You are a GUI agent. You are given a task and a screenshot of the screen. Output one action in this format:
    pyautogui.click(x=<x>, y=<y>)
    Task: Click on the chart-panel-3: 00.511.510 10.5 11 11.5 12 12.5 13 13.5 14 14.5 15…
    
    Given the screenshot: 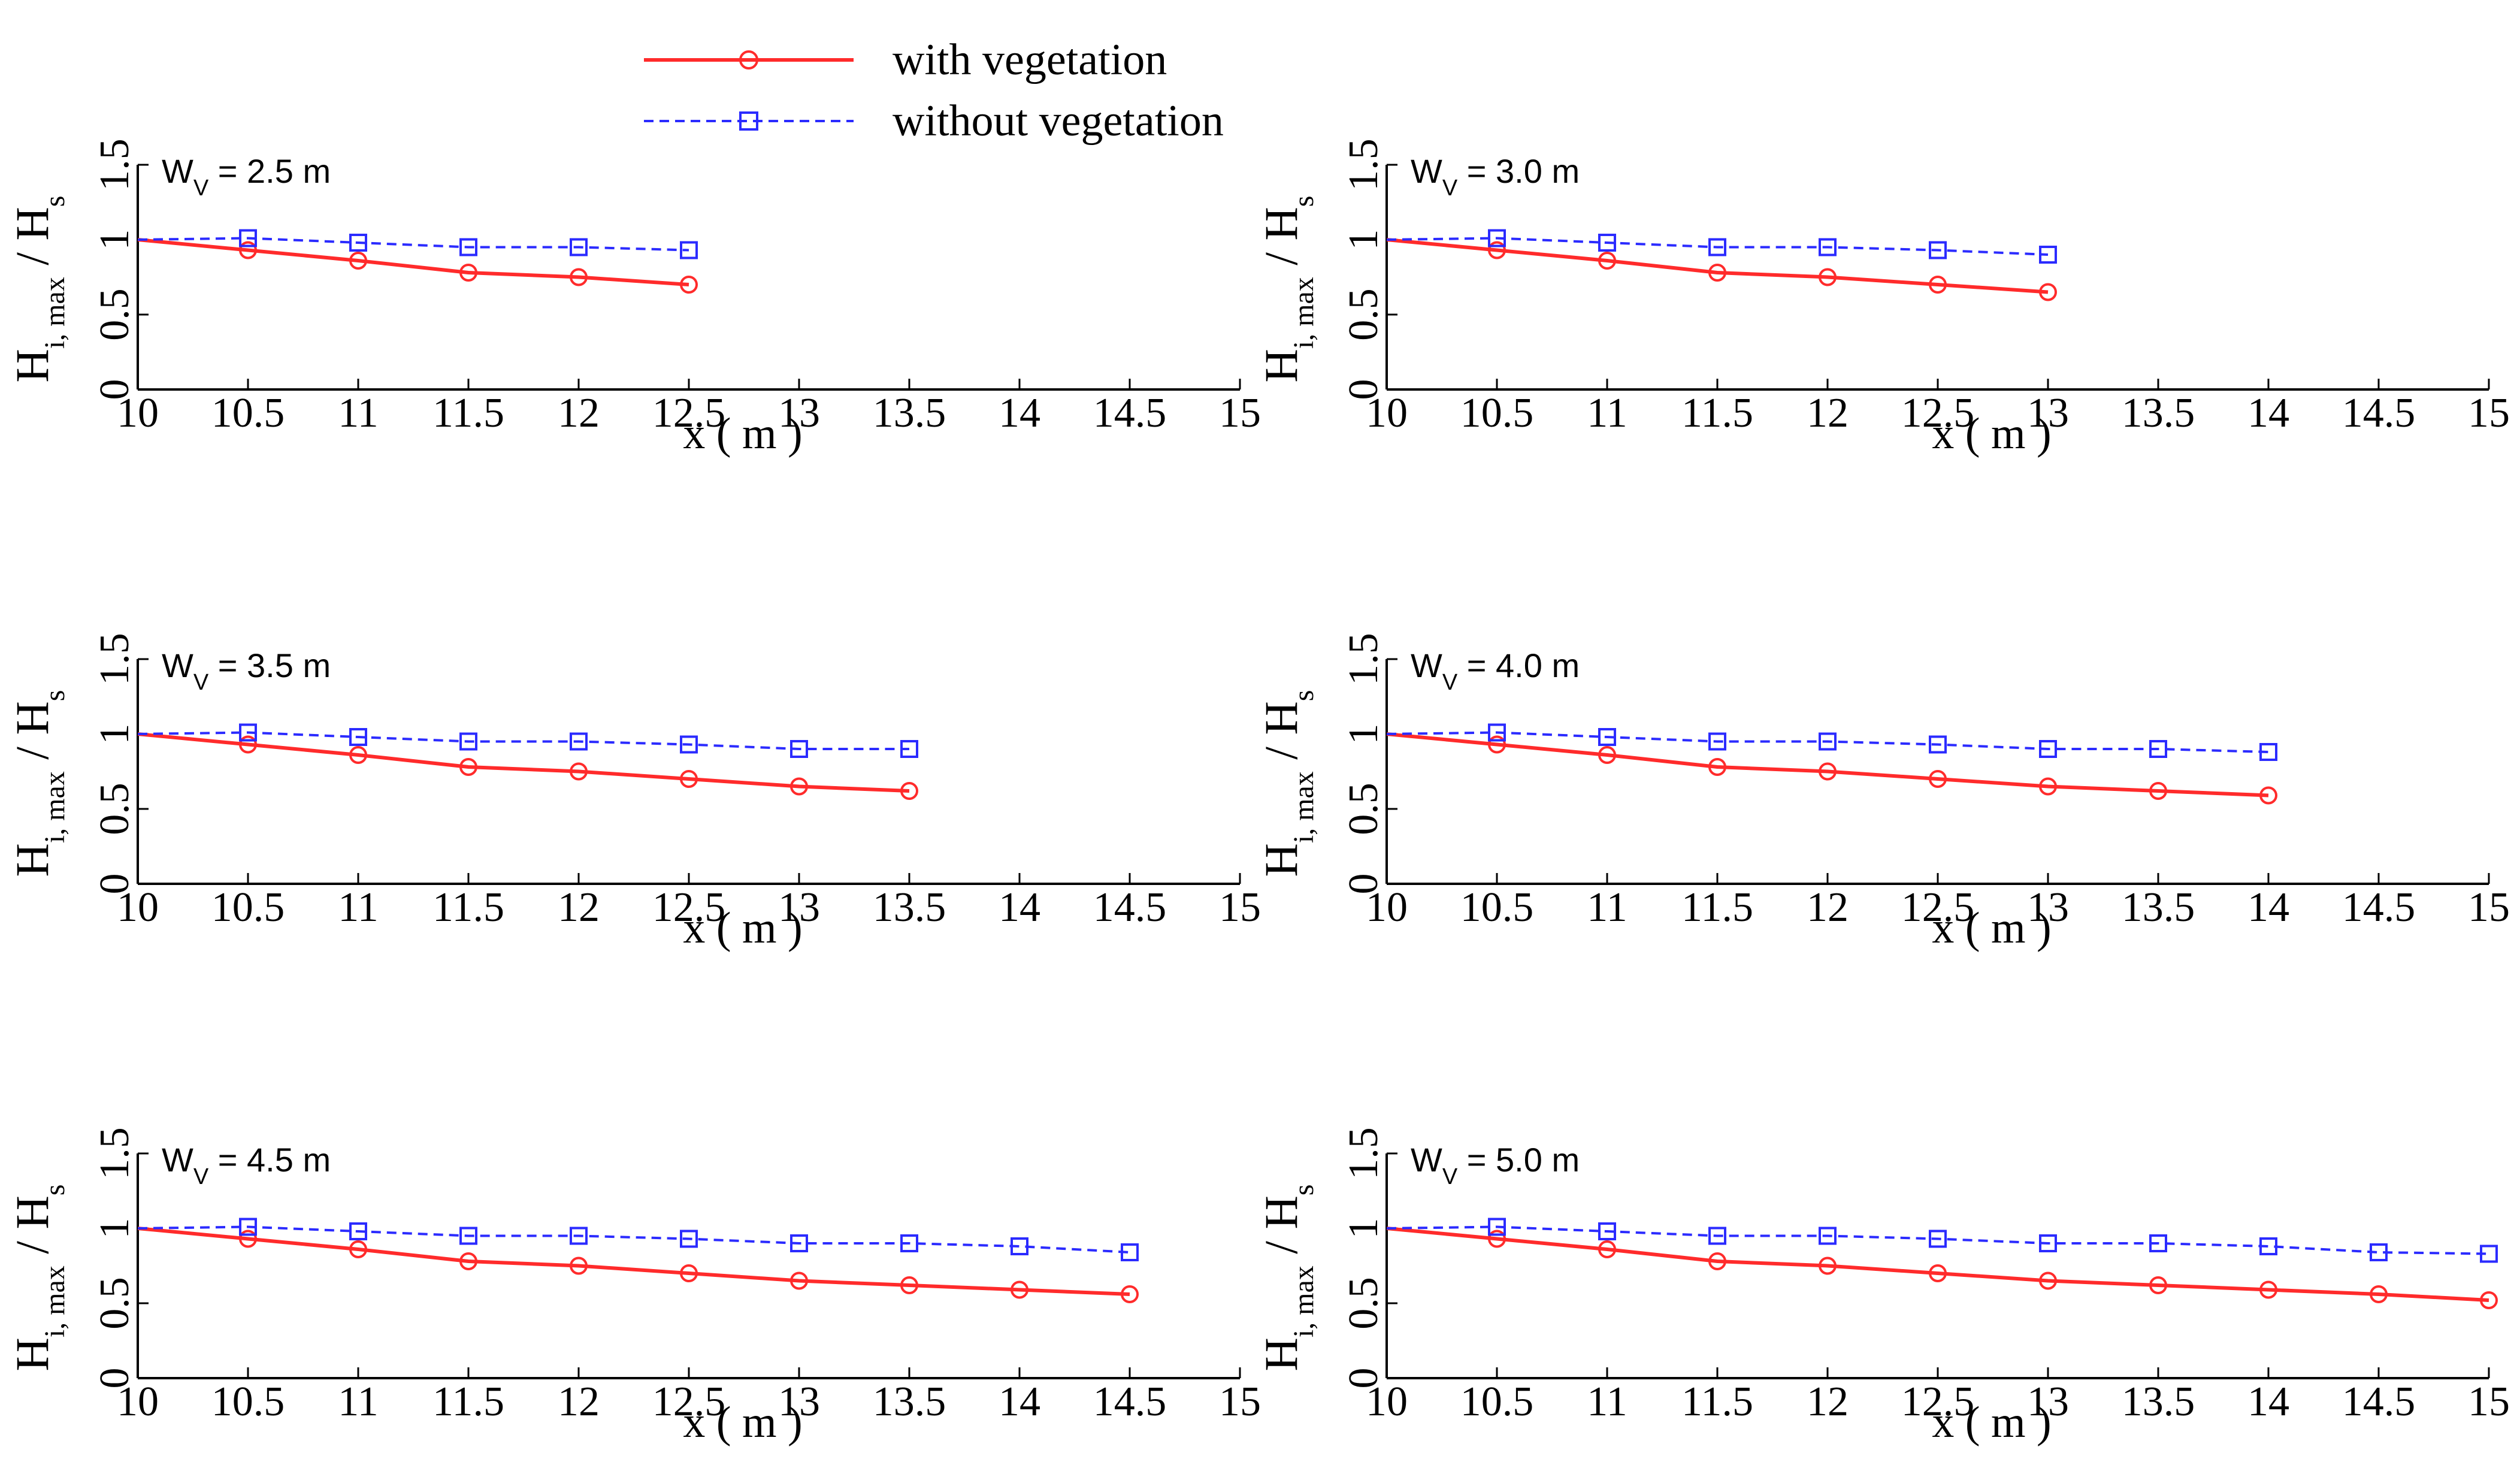 What is the action you would take?
    pyautogui.click(x=633, y=793)
    